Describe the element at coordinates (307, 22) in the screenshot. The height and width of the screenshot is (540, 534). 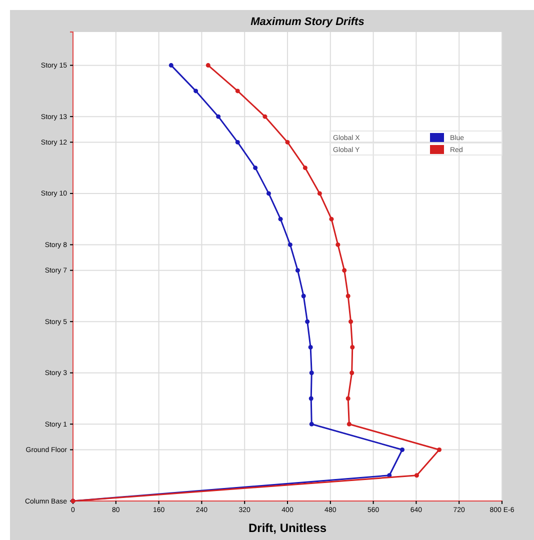
I see `chart-title: Maximum Story Drifts` at that location.